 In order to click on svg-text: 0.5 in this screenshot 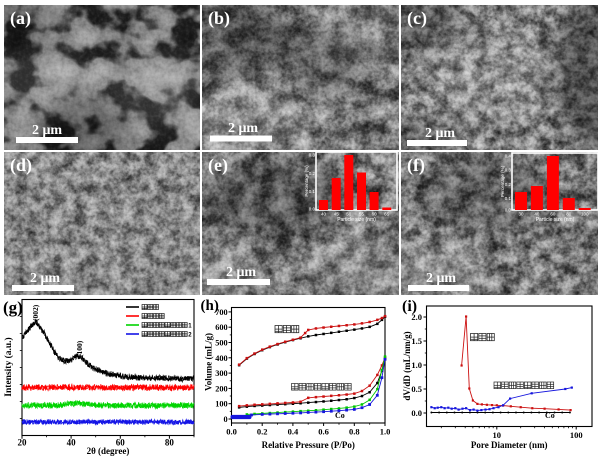, I will do `click(416, 389)`.